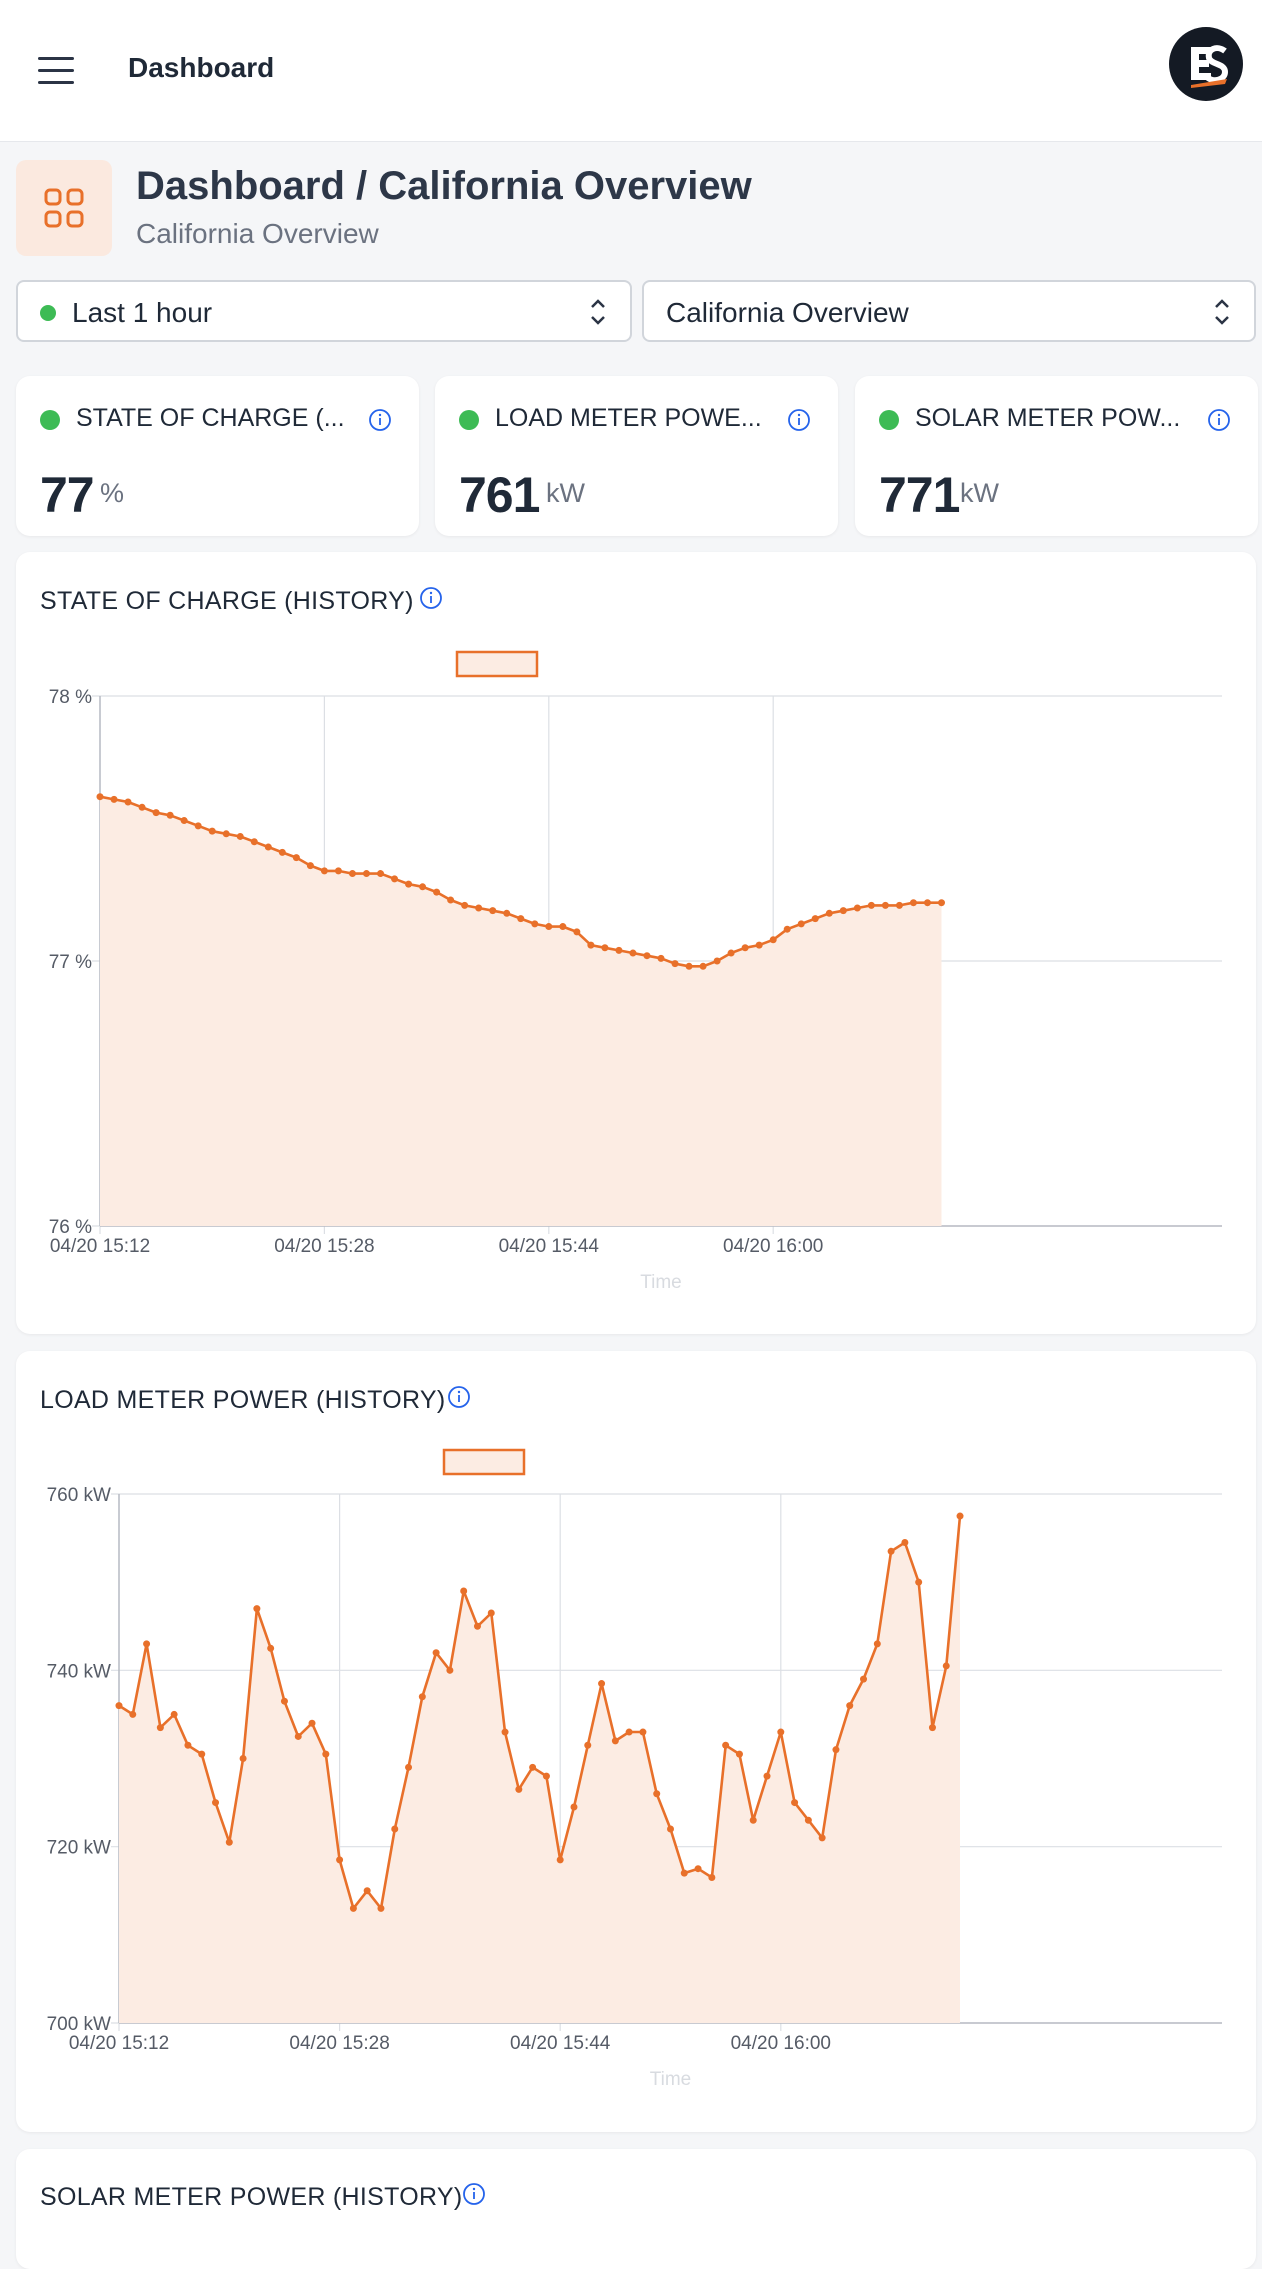 The height and width of the screenshot is (2269, 1262). What do you see at coordinates (324, 1246) in the screenshot?
I see `x-tick-label: 04/20 15:28` at bounding box center [324, 1246].